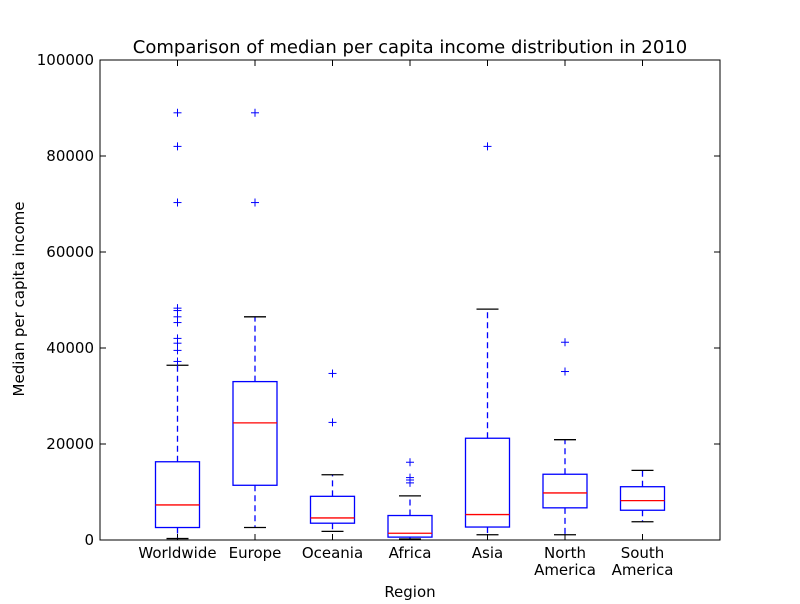 The image size is (800, 604). What do you see at coordinates (70, 444) in the screenshot?
I see `y-tick-label: 20000` at bounding box center [70, 444].